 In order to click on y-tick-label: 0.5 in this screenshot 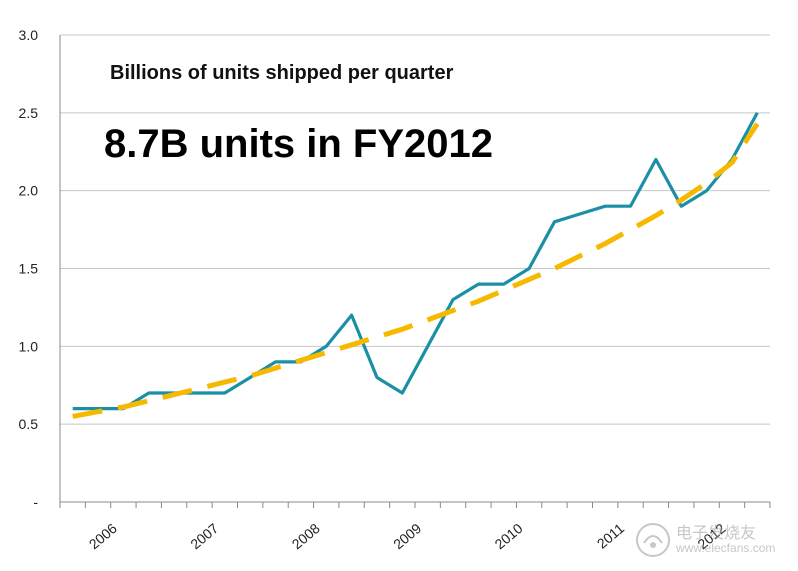, I will do `click(29, 424)`.